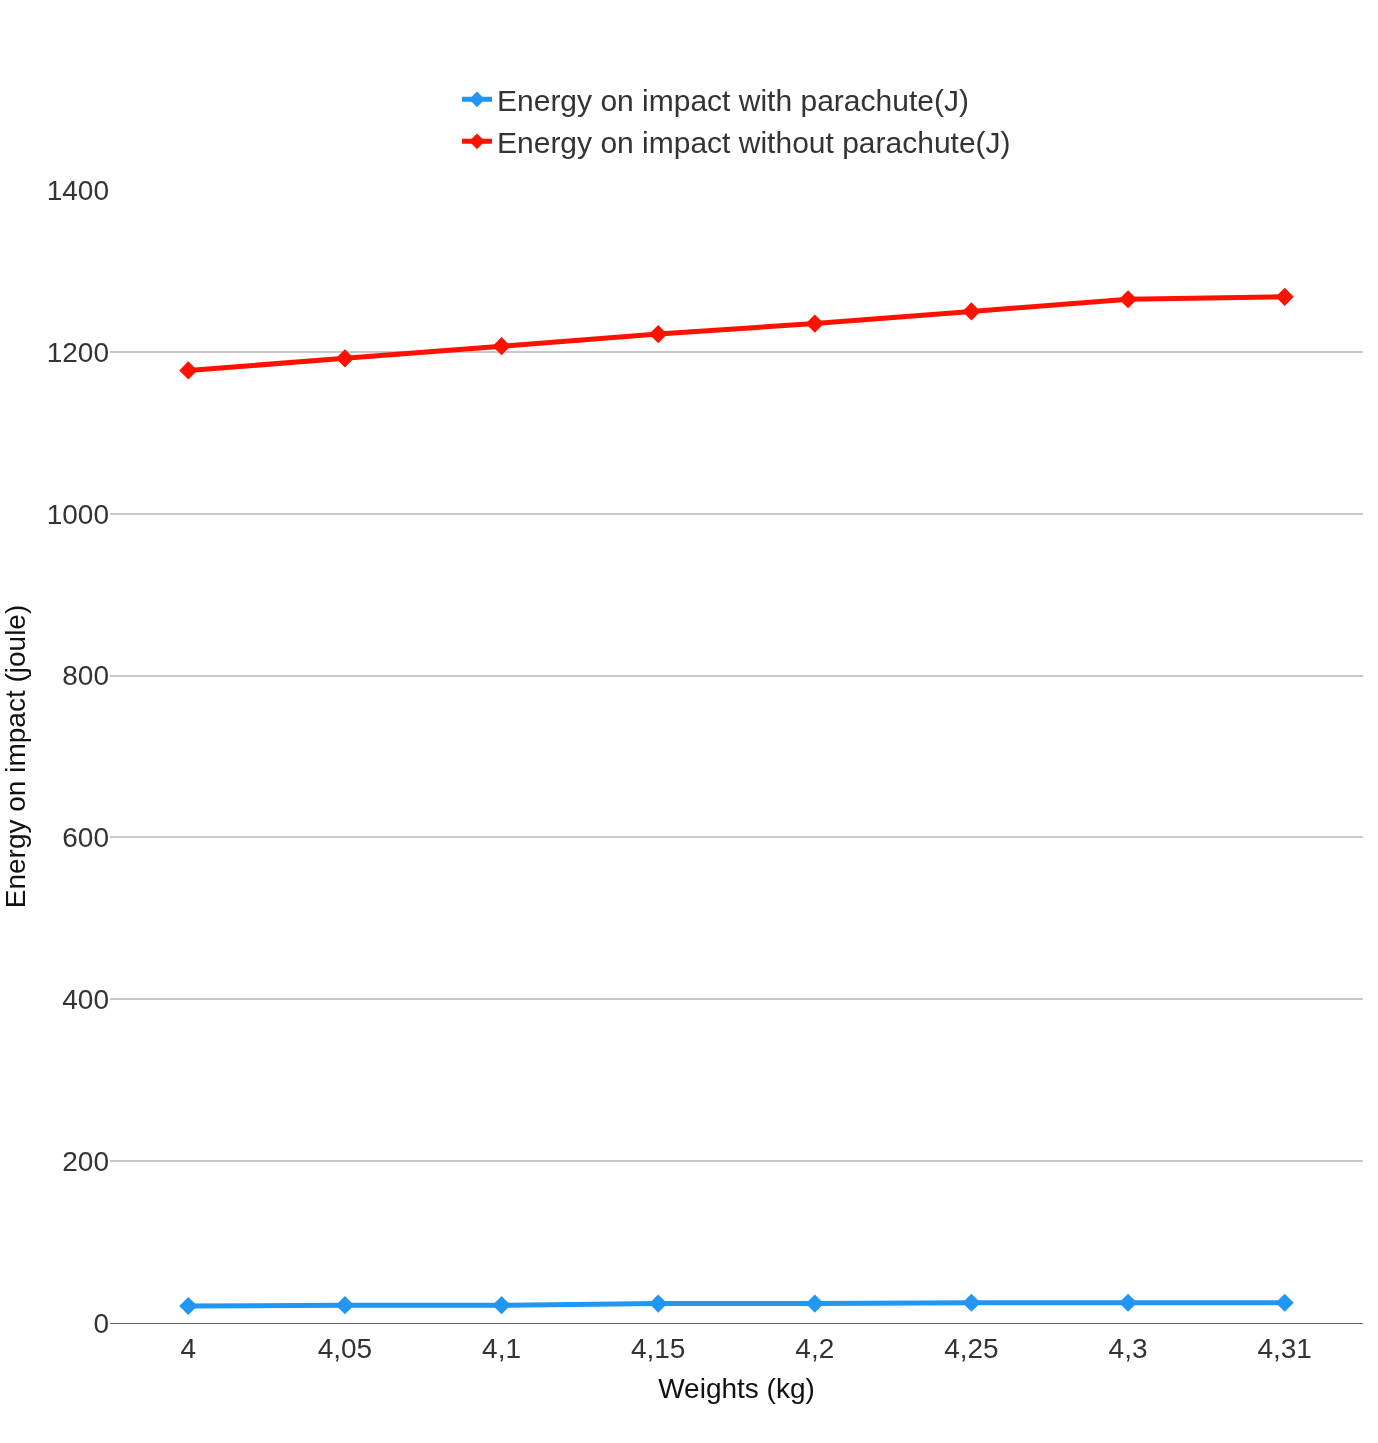  Describe the element at coordinates (101, 1323) in the screenshot. I see `y-tick-label: 0` at that location.